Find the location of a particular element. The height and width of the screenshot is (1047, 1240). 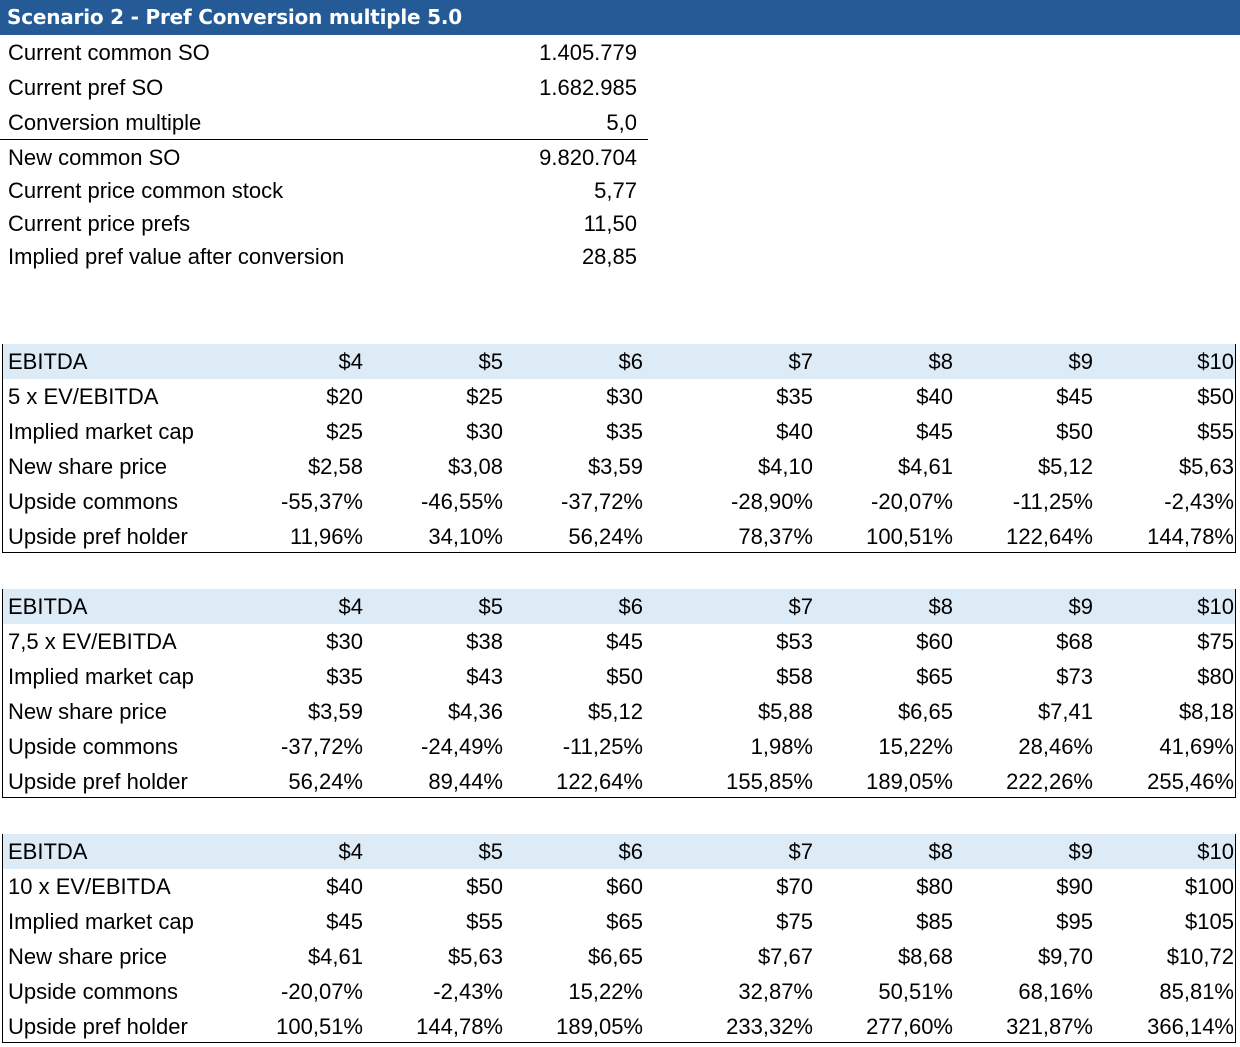

table-cell: $65 is located at coordinates (624, 921).